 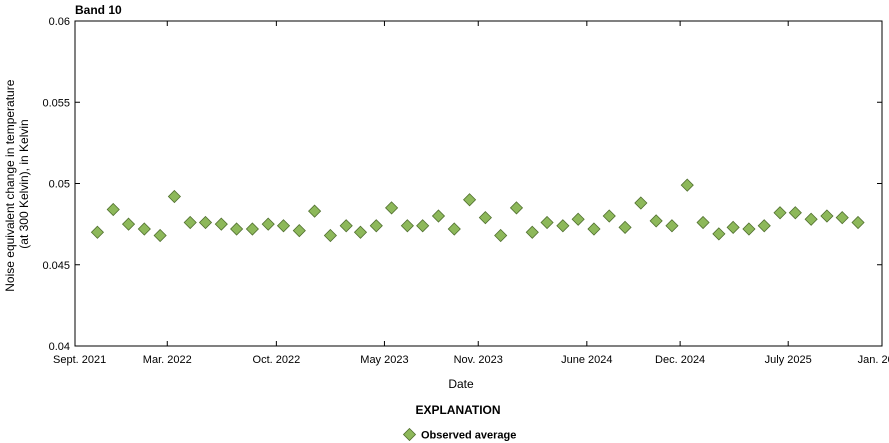 What do you see at coordinates (457, 410) in the screenshot?
I see `legend-title: EXPLANATION` at bounding box center [457, 410].